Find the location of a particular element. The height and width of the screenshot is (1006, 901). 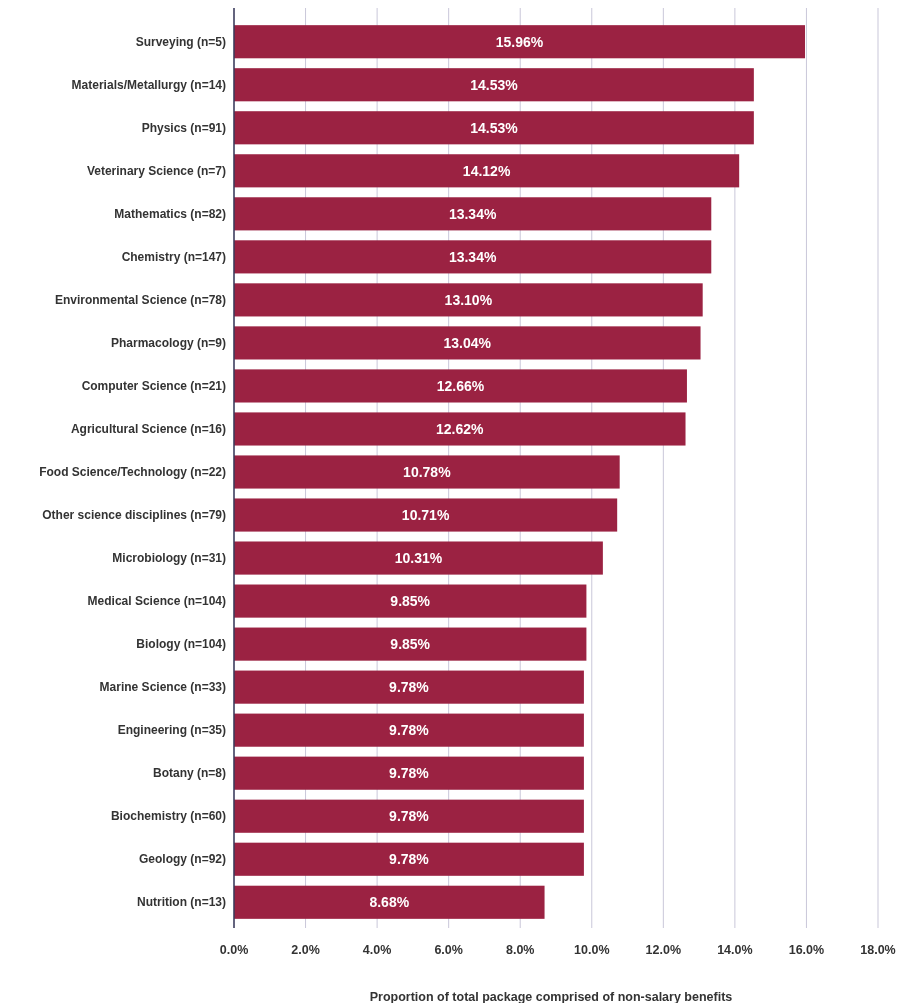

y-tick-label: Veterinary Science (n=7) is located at coordinates (156, 171).